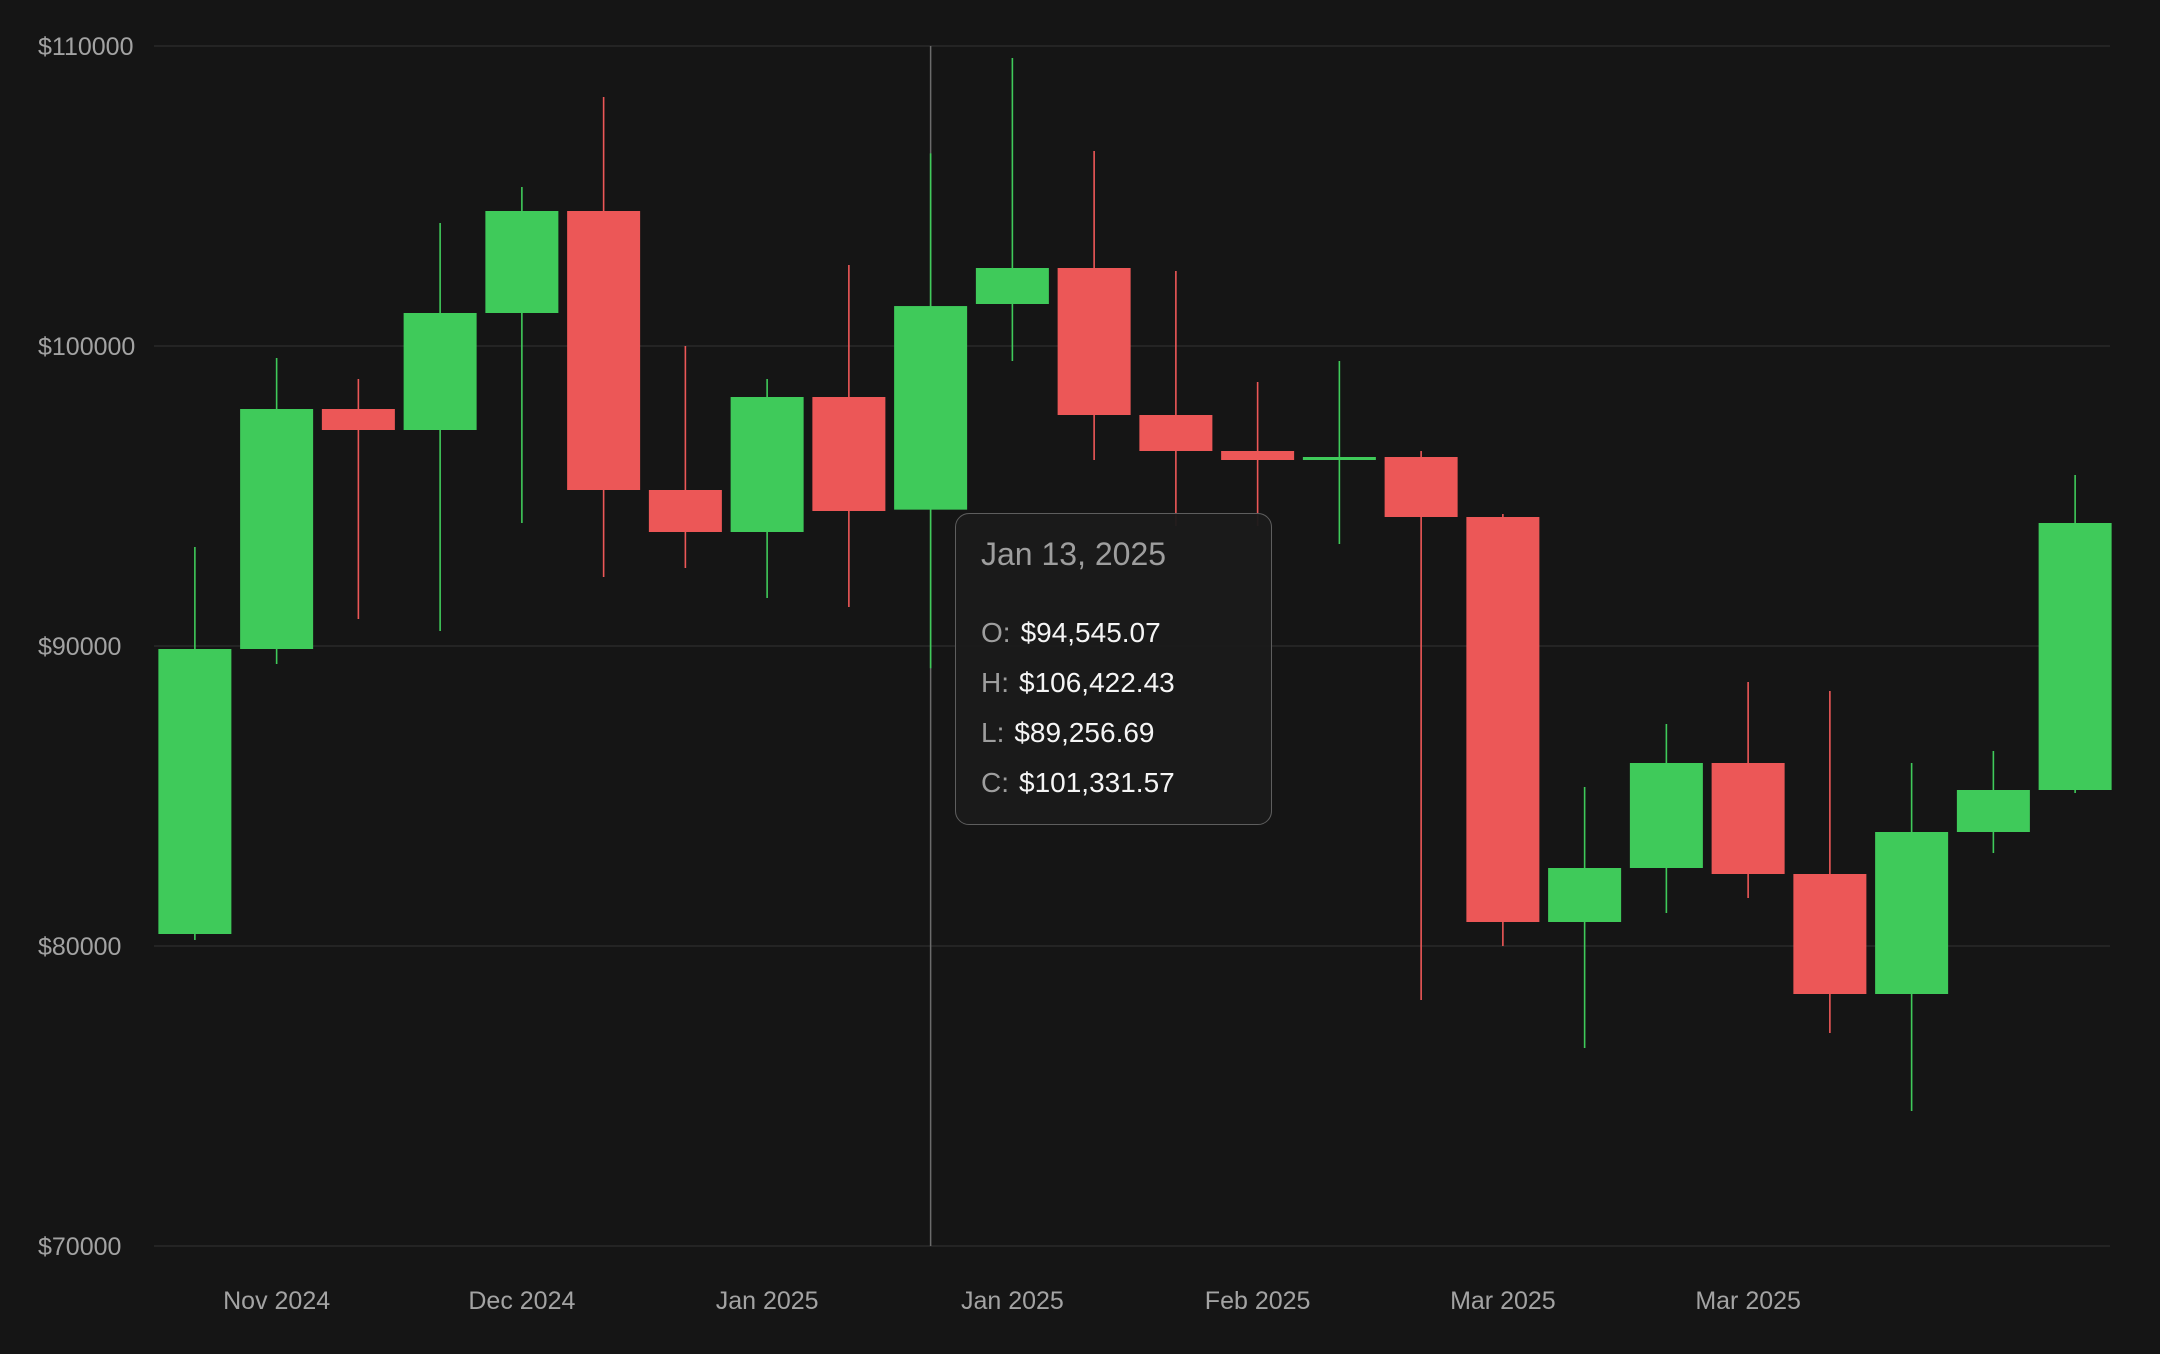 The image size is (2160, 1354). Describe the element at coordinates (1097, 782) in the screenshot. I see `tooltip-close-value: $101,331.57` at that location.